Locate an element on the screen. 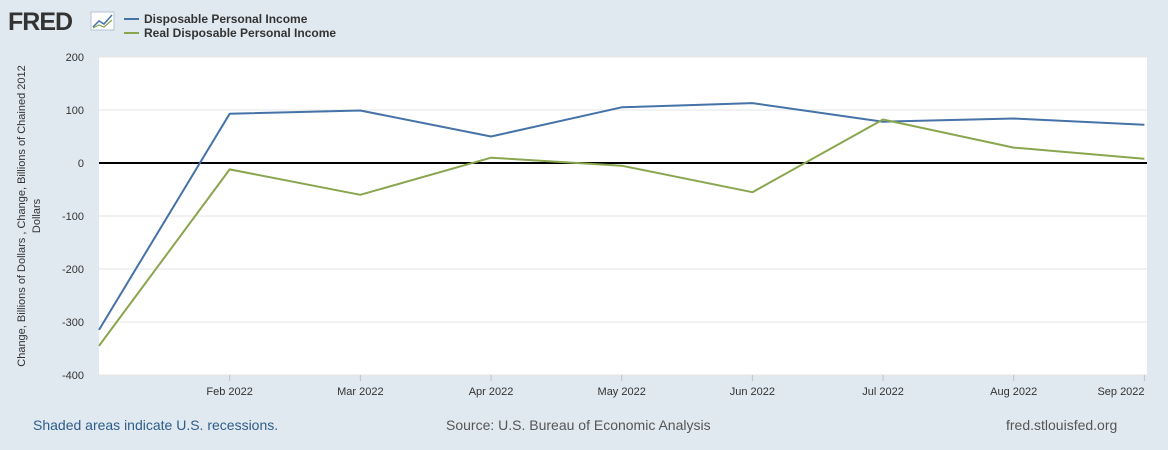 This screenshot has height=450, width=1168. x-tick-label: Mar 2022 is located at coordinates (360, 392).